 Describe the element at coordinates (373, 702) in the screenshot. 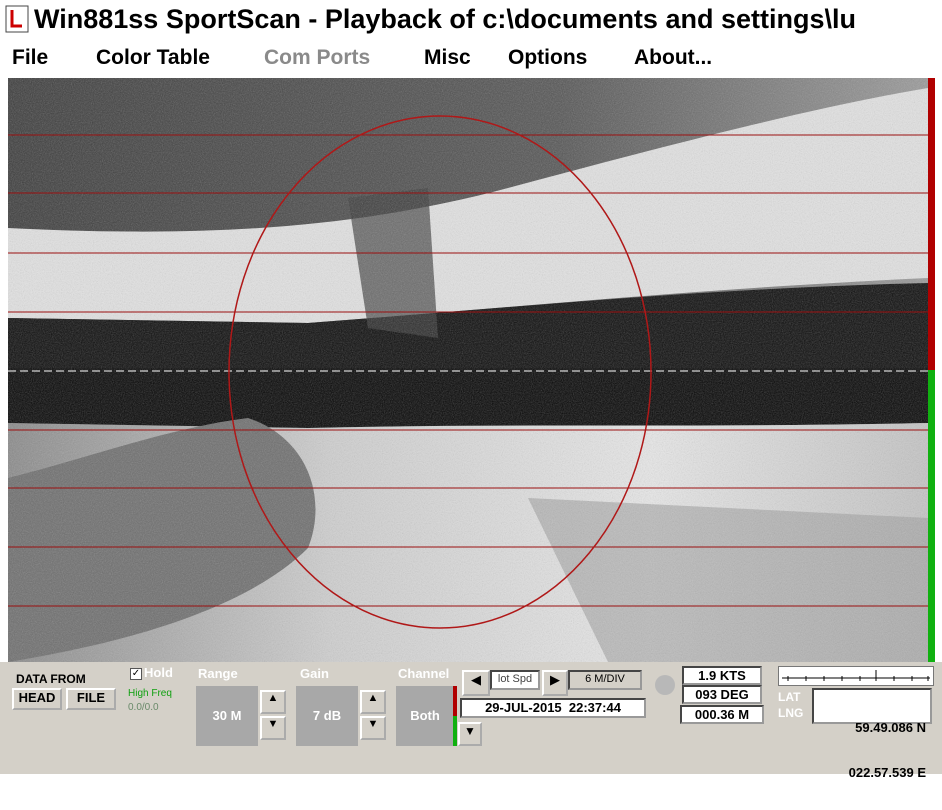

I see `gain-up: ▲` at that location.